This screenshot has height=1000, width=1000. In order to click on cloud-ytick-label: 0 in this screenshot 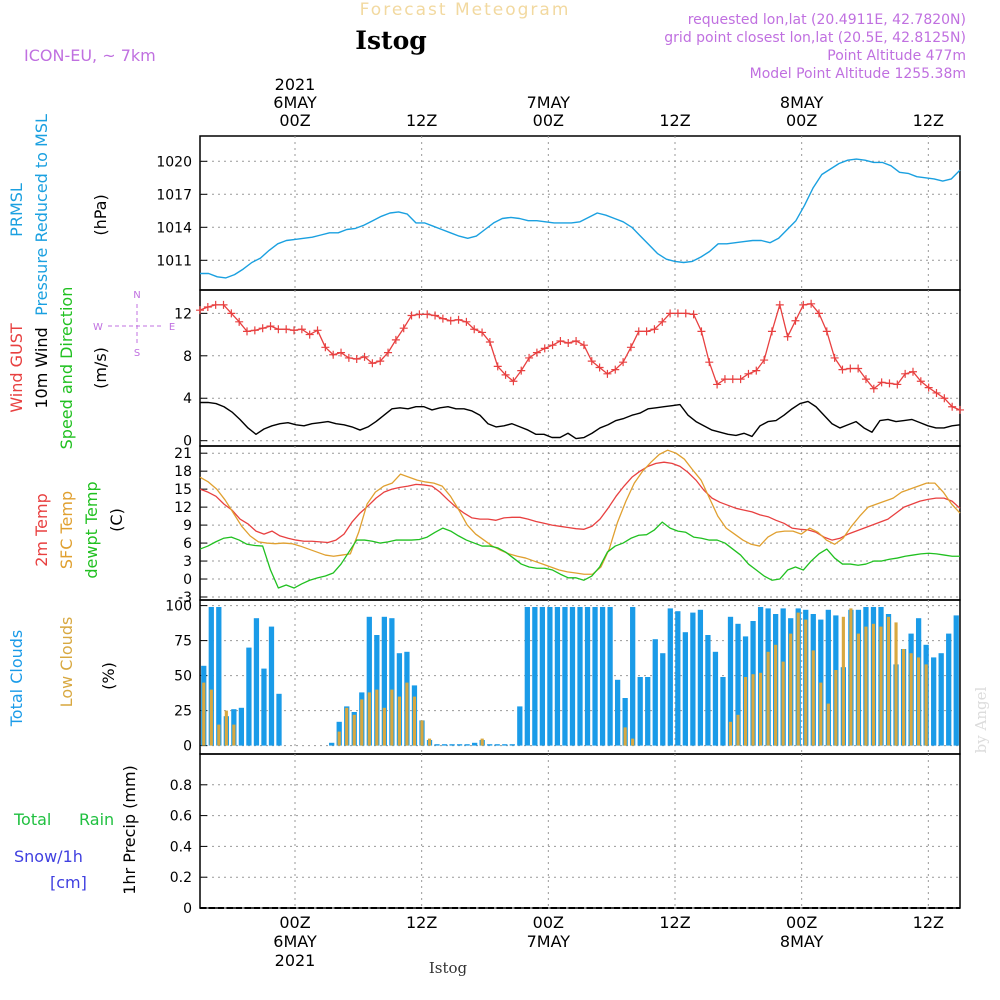, I will do `click(187, 747)`.